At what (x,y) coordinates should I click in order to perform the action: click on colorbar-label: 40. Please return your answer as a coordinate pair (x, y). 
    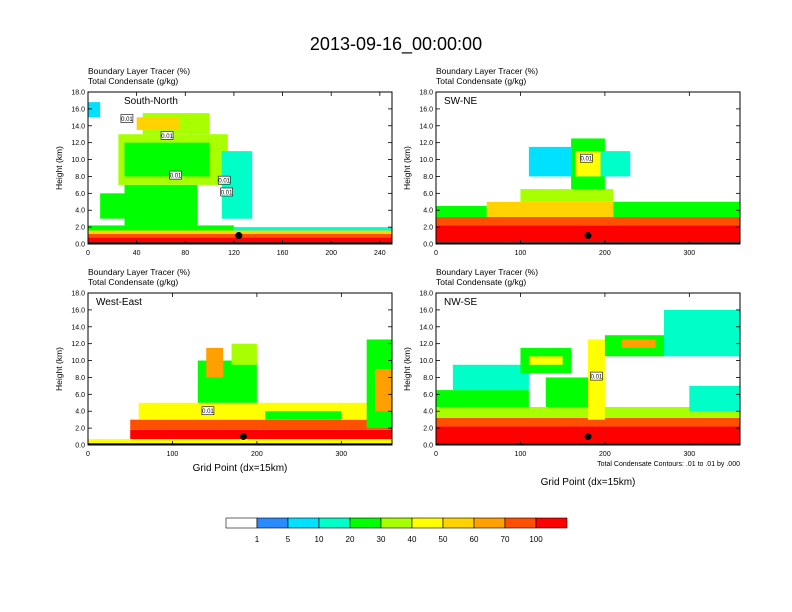
    Looking at the image, I should click on (412, 539).